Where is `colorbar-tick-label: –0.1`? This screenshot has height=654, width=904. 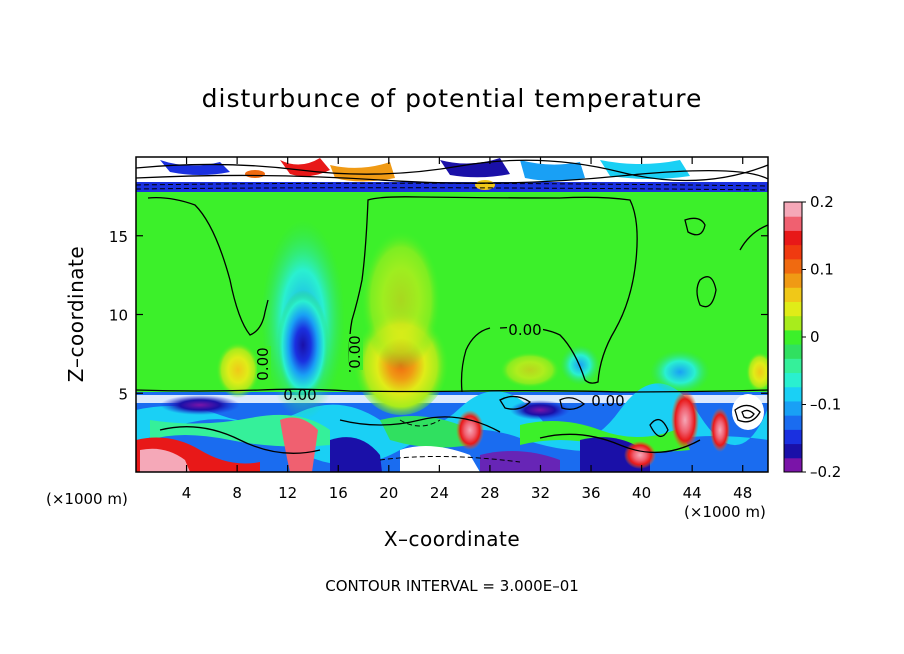
colorbar-tick-label: –0.1 is located at coordinates (825, 405).